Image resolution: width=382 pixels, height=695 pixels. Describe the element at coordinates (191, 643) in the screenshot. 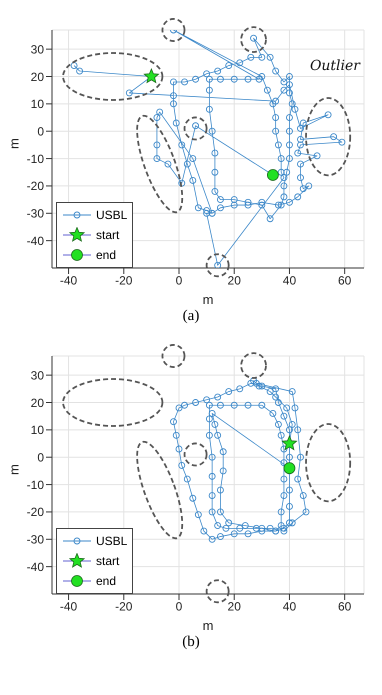

I see `text: (b)` at that location.